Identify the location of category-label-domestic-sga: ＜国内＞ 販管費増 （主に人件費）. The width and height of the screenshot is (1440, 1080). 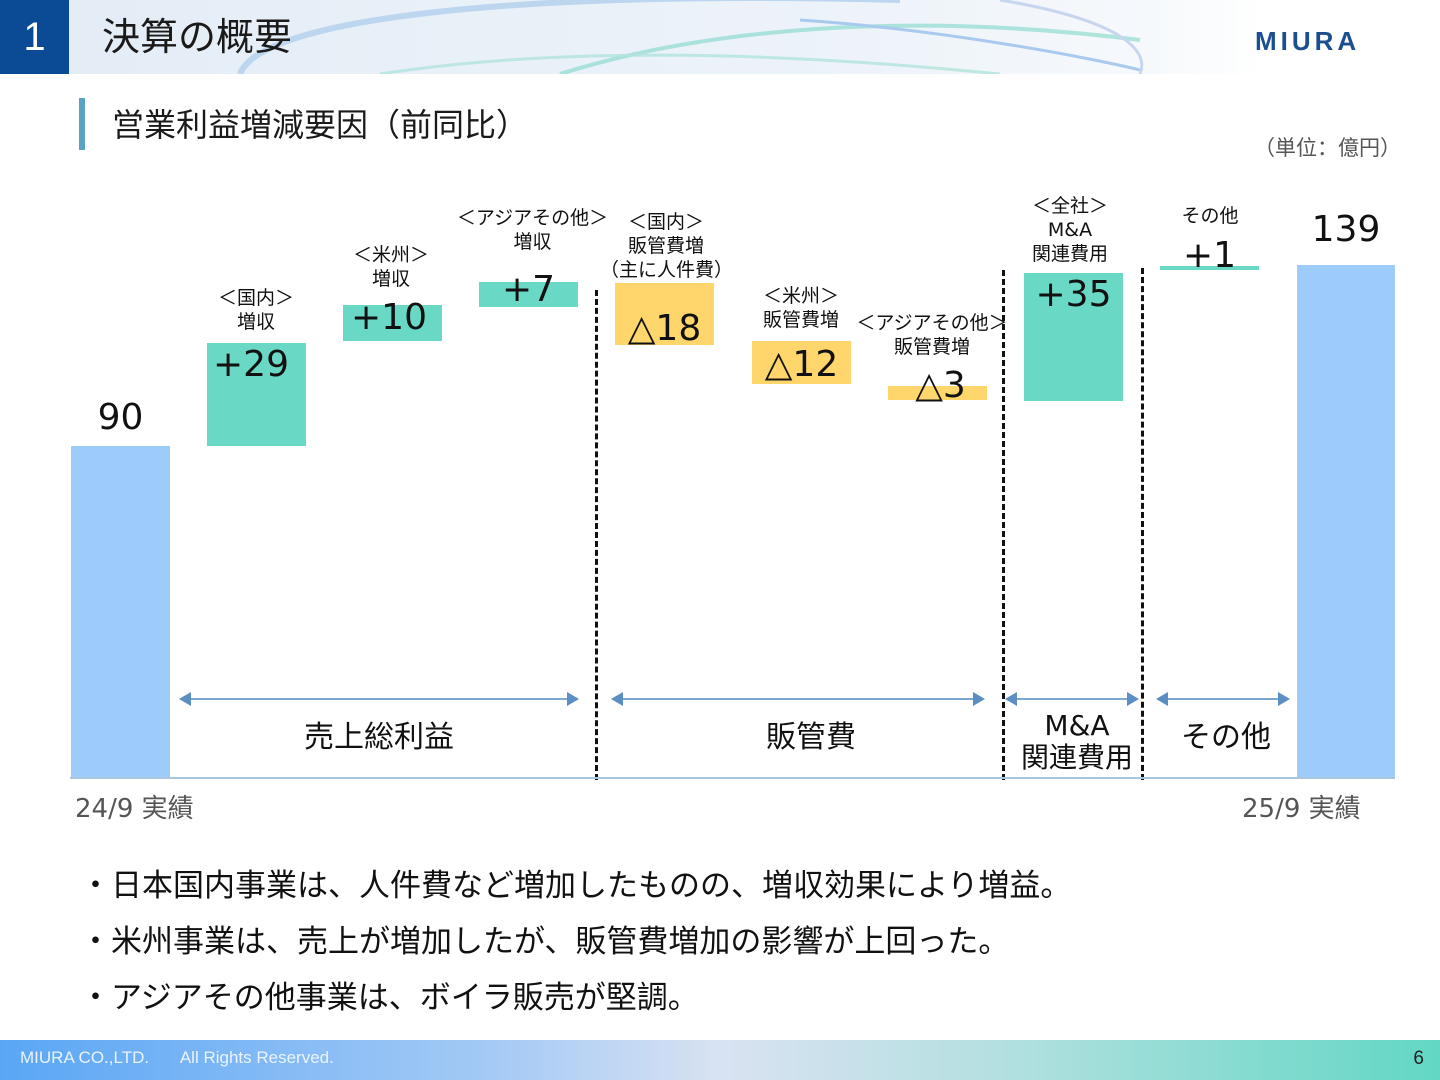
(667, 246).